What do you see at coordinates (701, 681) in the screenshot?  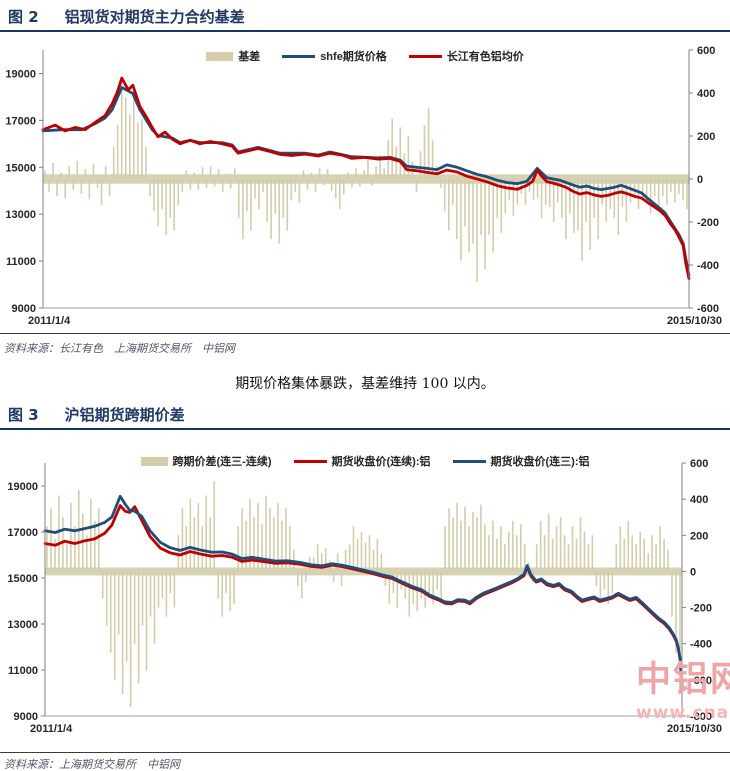 I see `y-axis-right-label: -600` at bounding box center [701, 681].